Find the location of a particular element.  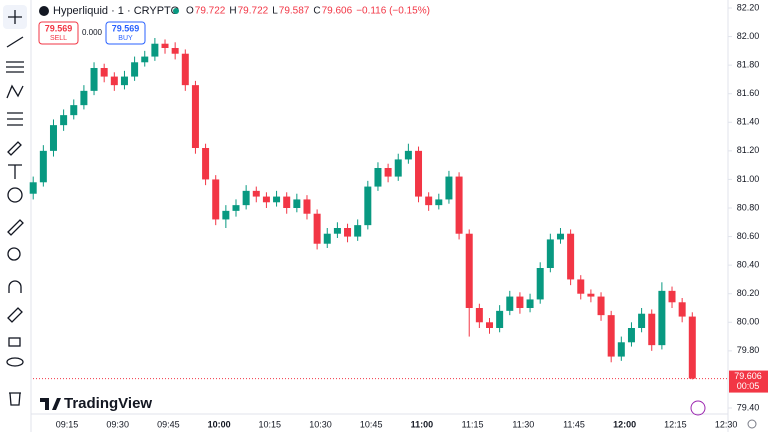

y-tick-label: 81.60 is located at coordinates (748, 93).